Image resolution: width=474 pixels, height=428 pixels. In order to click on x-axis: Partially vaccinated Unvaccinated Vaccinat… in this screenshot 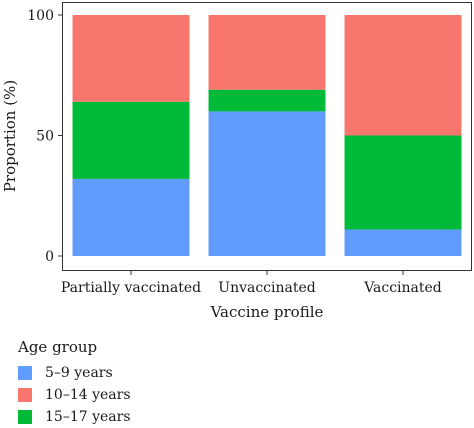, I will do `click(251, 283)`.